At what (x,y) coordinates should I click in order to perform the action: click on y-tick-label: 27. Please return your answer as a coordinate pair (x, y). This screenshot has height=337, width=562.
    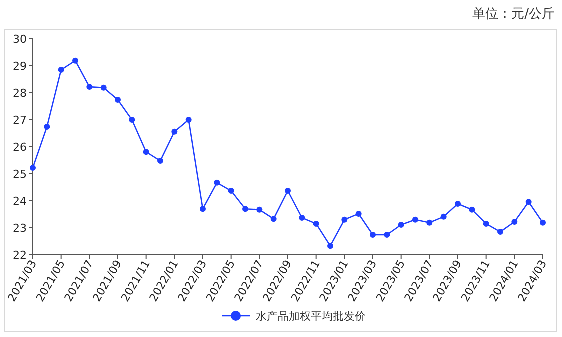
    Looking at the image, I should click on (20, 120).